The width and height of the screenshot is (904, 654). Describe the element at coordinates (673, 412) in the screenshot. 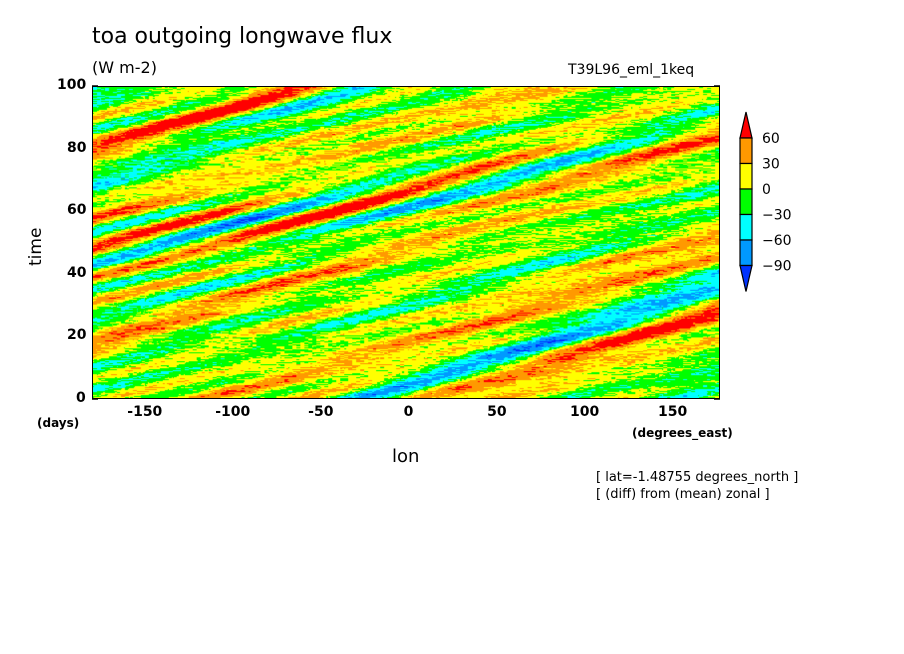

I see `x-tick-label: 150` at that location.